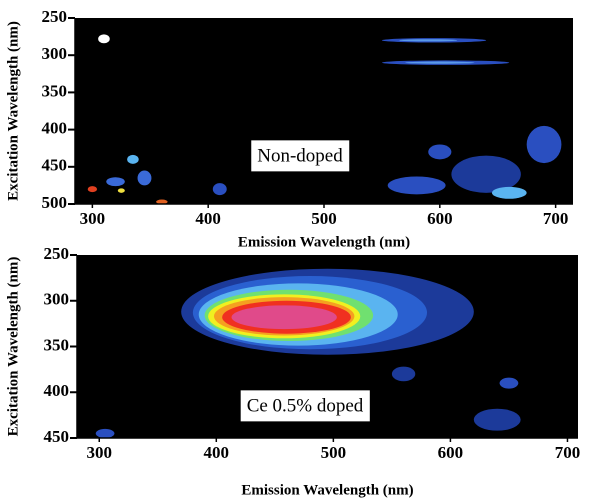  Describe the element at coordinates (55, 202) in the screenshot. I see `y-tick-label: 500` at that location.